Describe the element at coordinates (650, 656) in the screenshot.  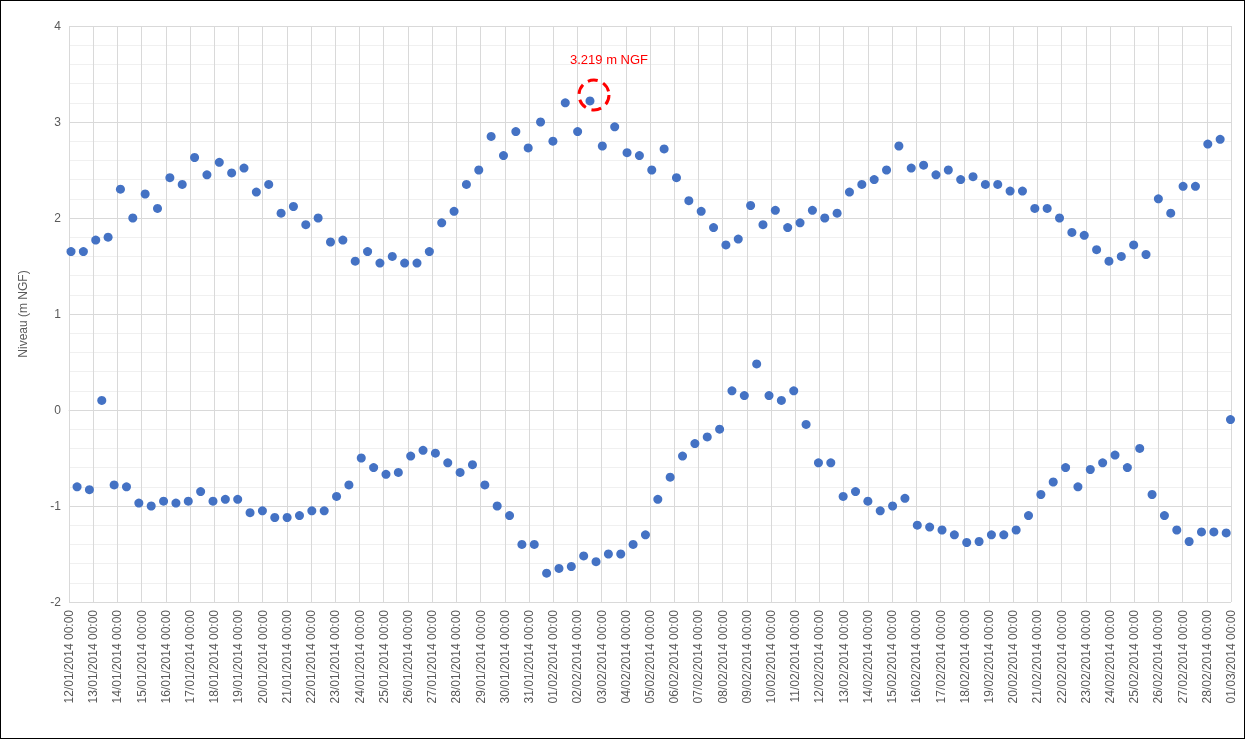
I see `x-tick-label: 05/02/2014 00:00` at that location.